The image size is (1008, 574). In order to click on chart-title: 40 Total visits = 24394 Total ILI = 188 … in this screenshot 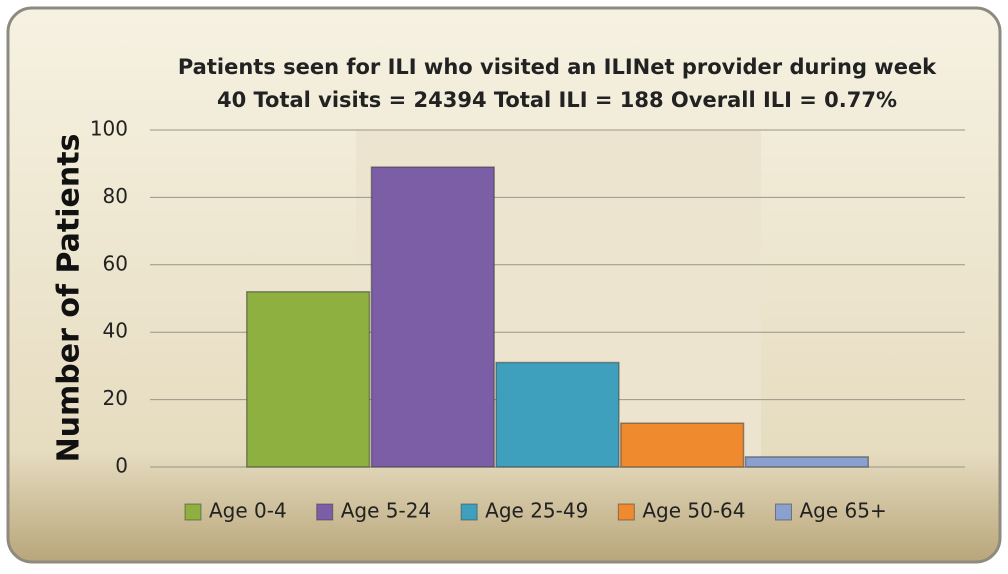, I will do `click(557, 100)`.